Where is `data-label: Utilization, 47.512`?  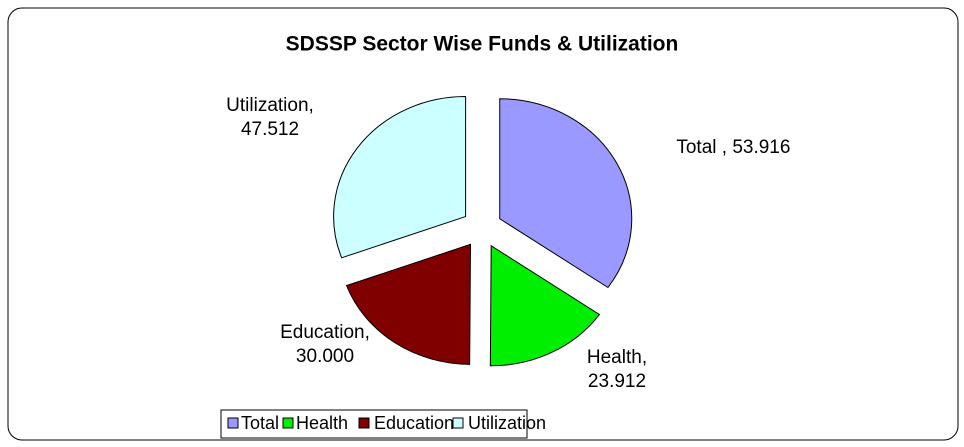 data-label: Utilization, 47.512 is located at coordinates (270, 117).